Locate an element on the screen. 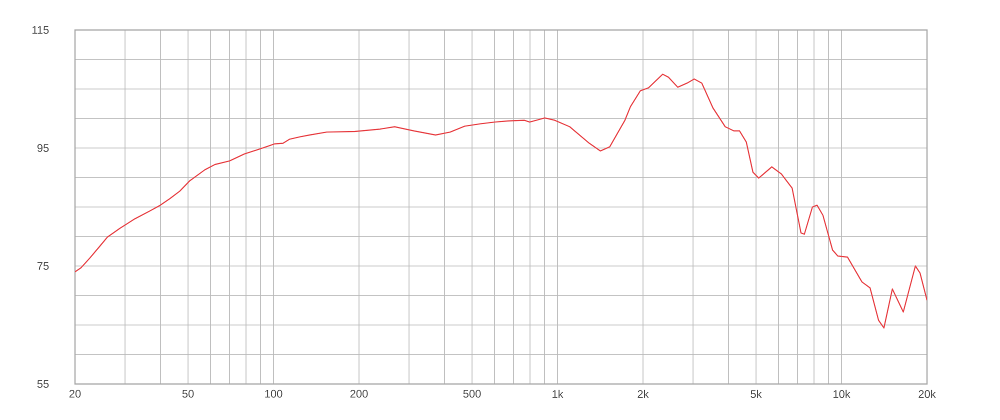 The width and height of the screenshot is (1000, 420). y-tick-label: 95 is located at coordinates (43, 148).